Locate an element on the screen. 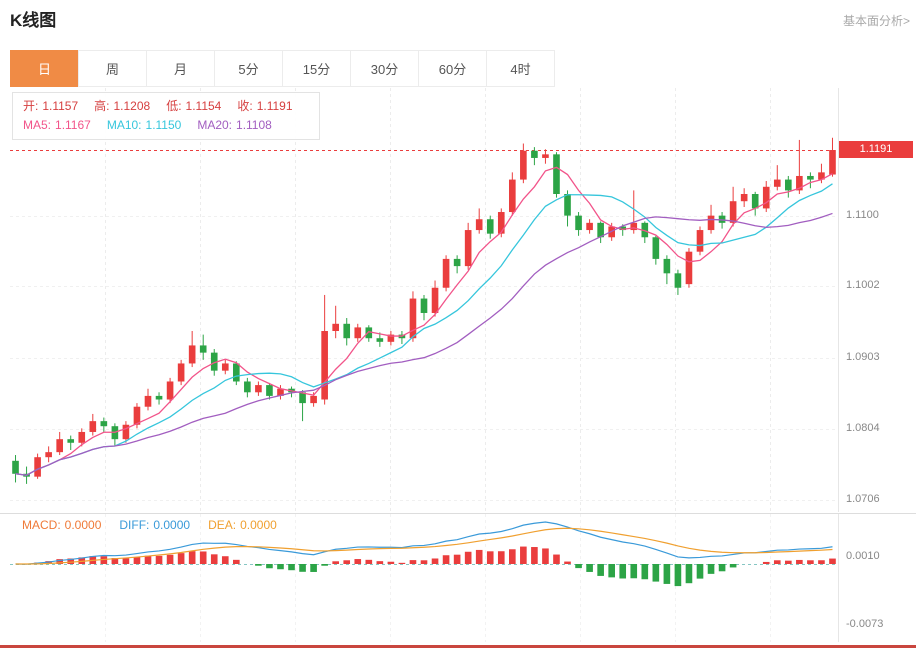 The width and height of the screenshot is (916, 648). ma20-value: 1.1108 is located at coordinates (254, 125).